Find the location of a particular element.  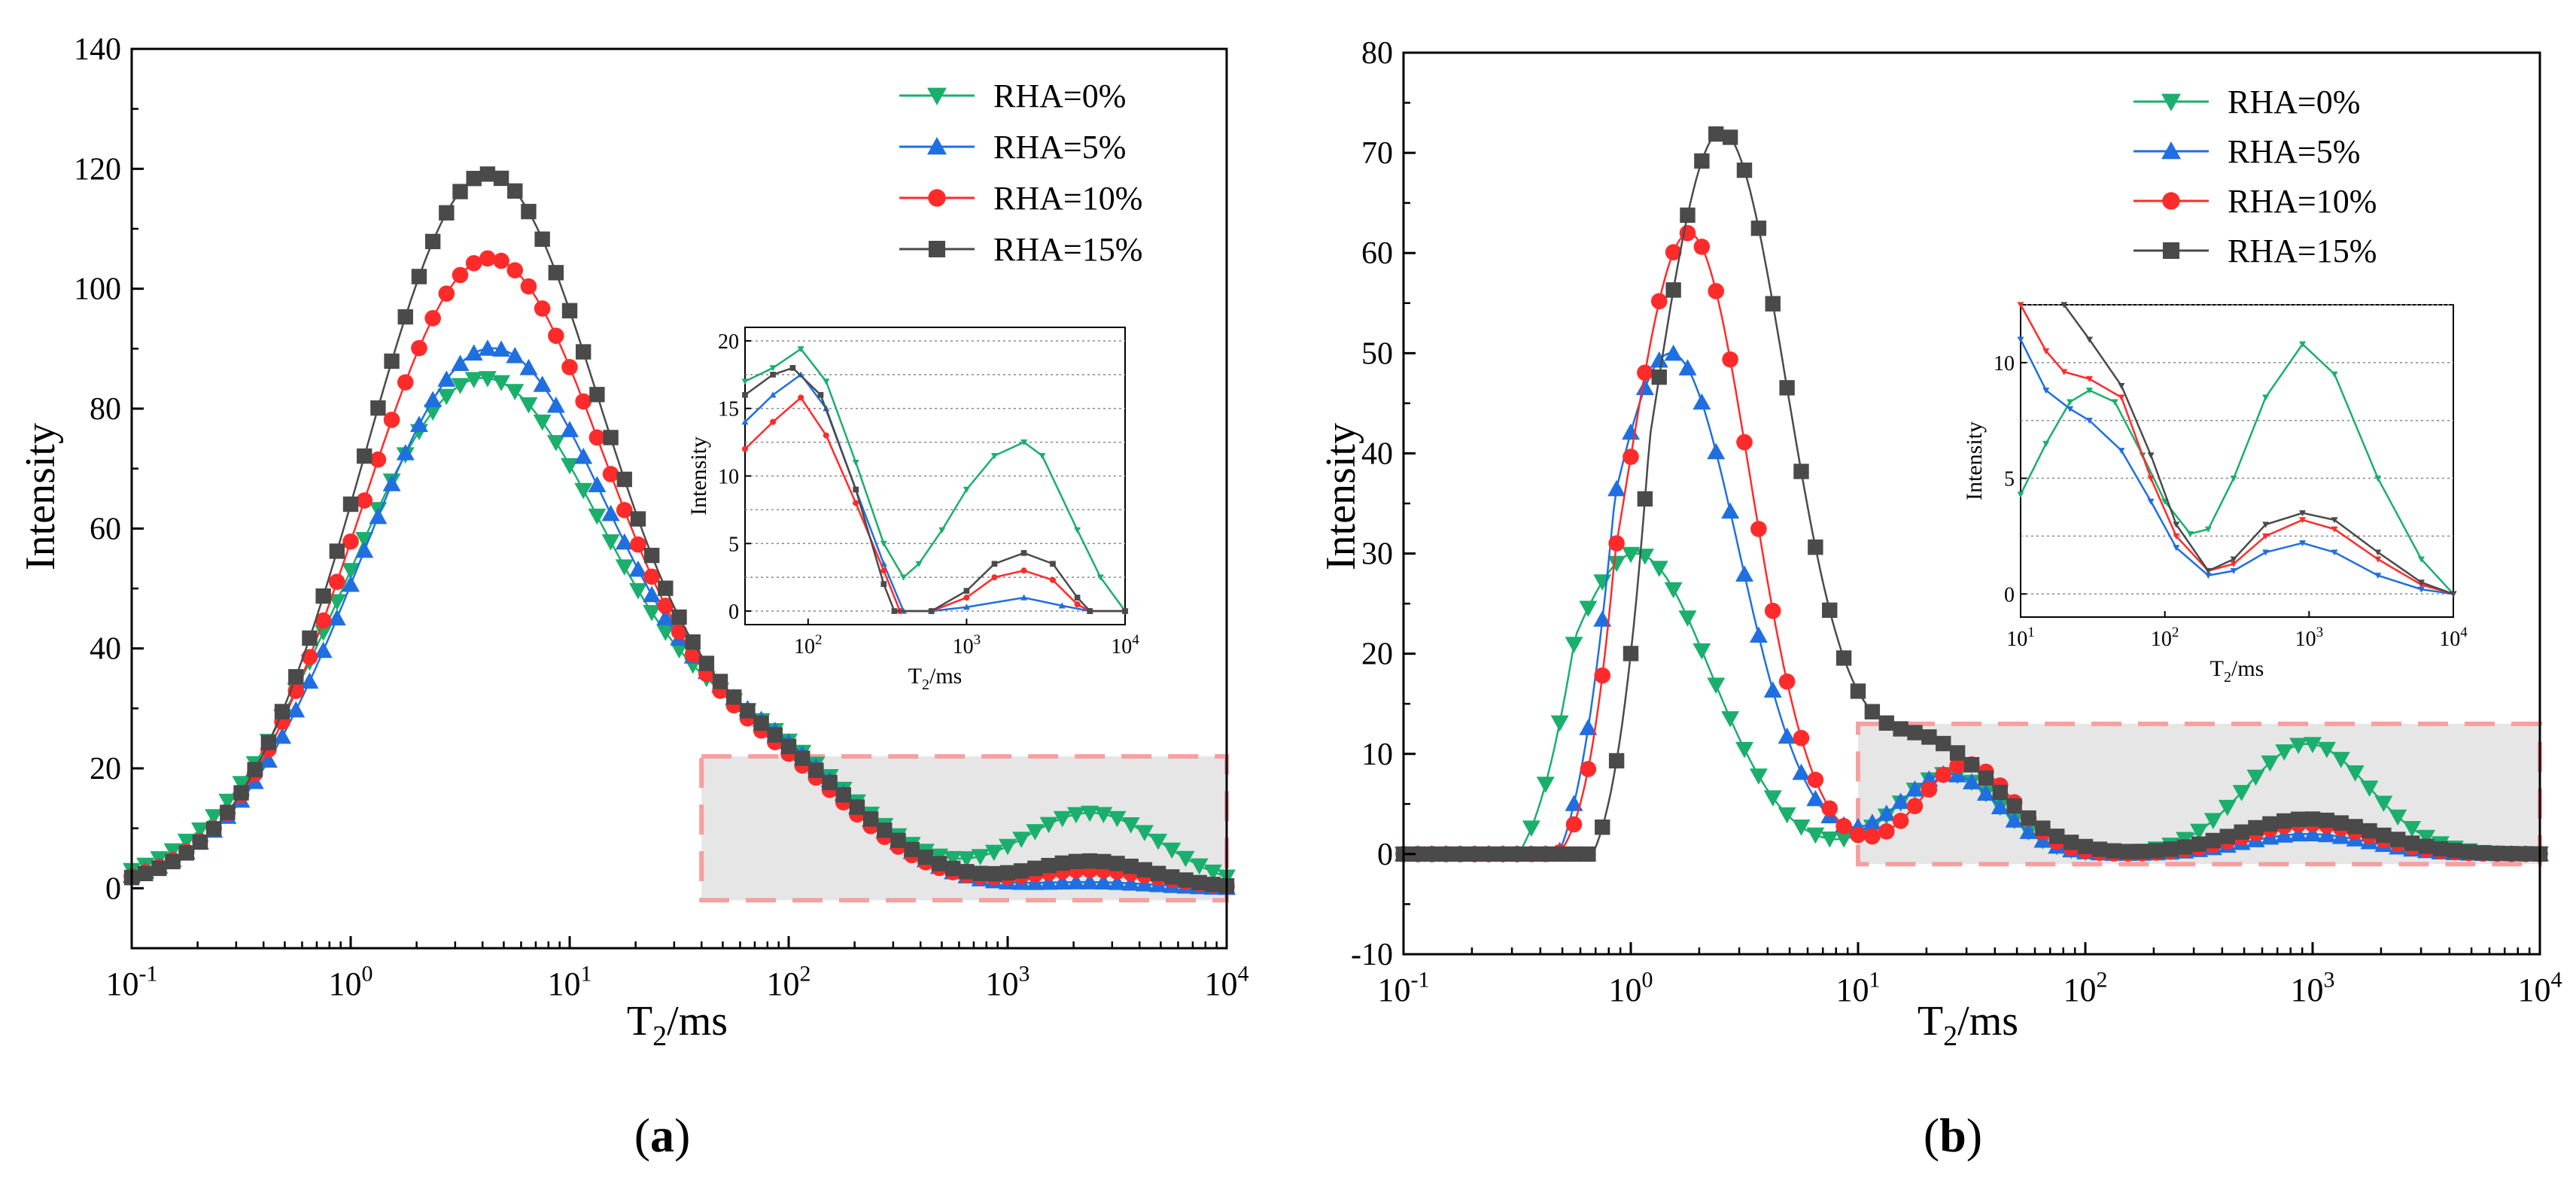

legend-item-rha-0: RHA=0% is located at coordinates (1012, 96).